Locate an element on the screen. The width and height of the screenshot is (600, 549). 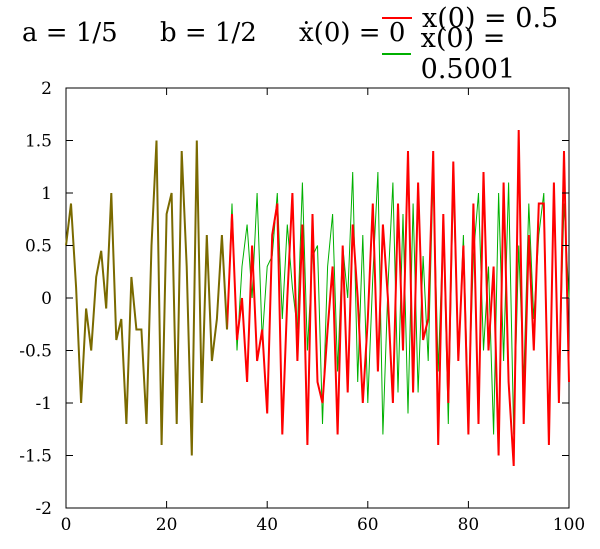
legend-swatch-red is located at coordinates (397, 18).